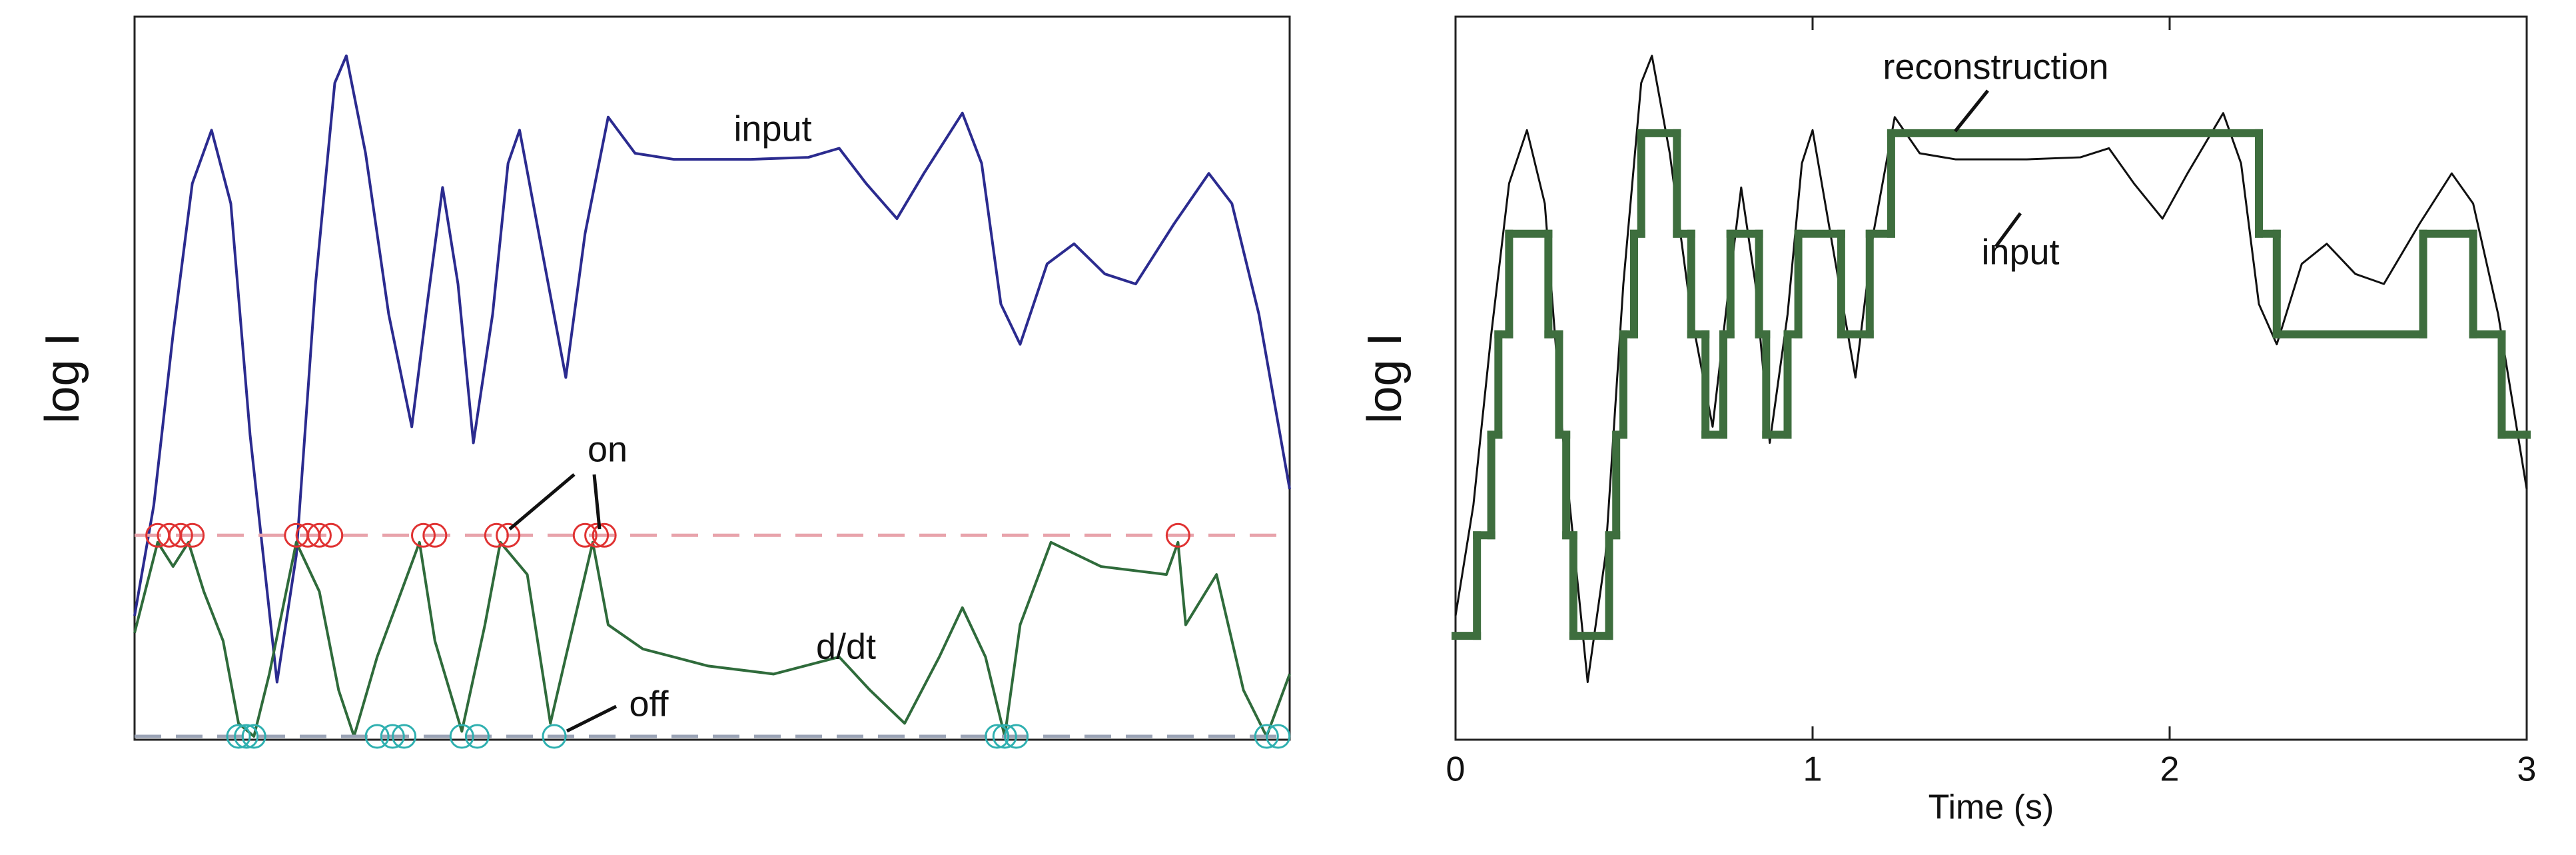  Describe the element at coordinates (2170, 770) in the screenshot. I see `x-tick-label: 2` at that location.